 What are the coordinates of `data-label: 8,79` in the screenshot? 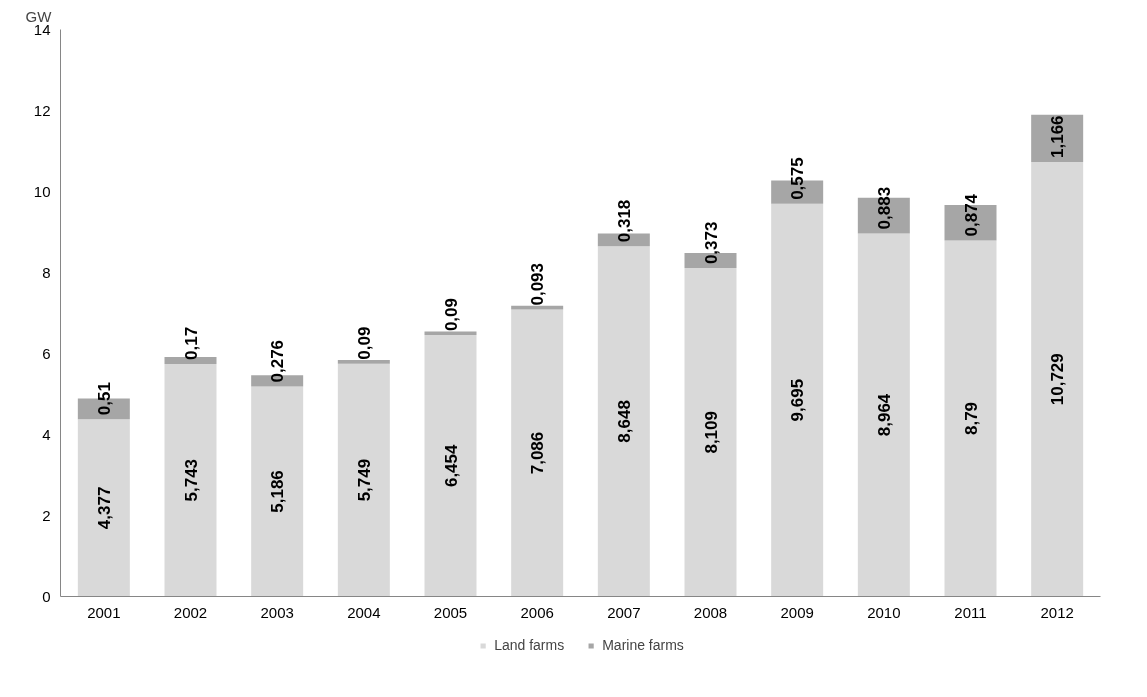 It's located at (971, 418).